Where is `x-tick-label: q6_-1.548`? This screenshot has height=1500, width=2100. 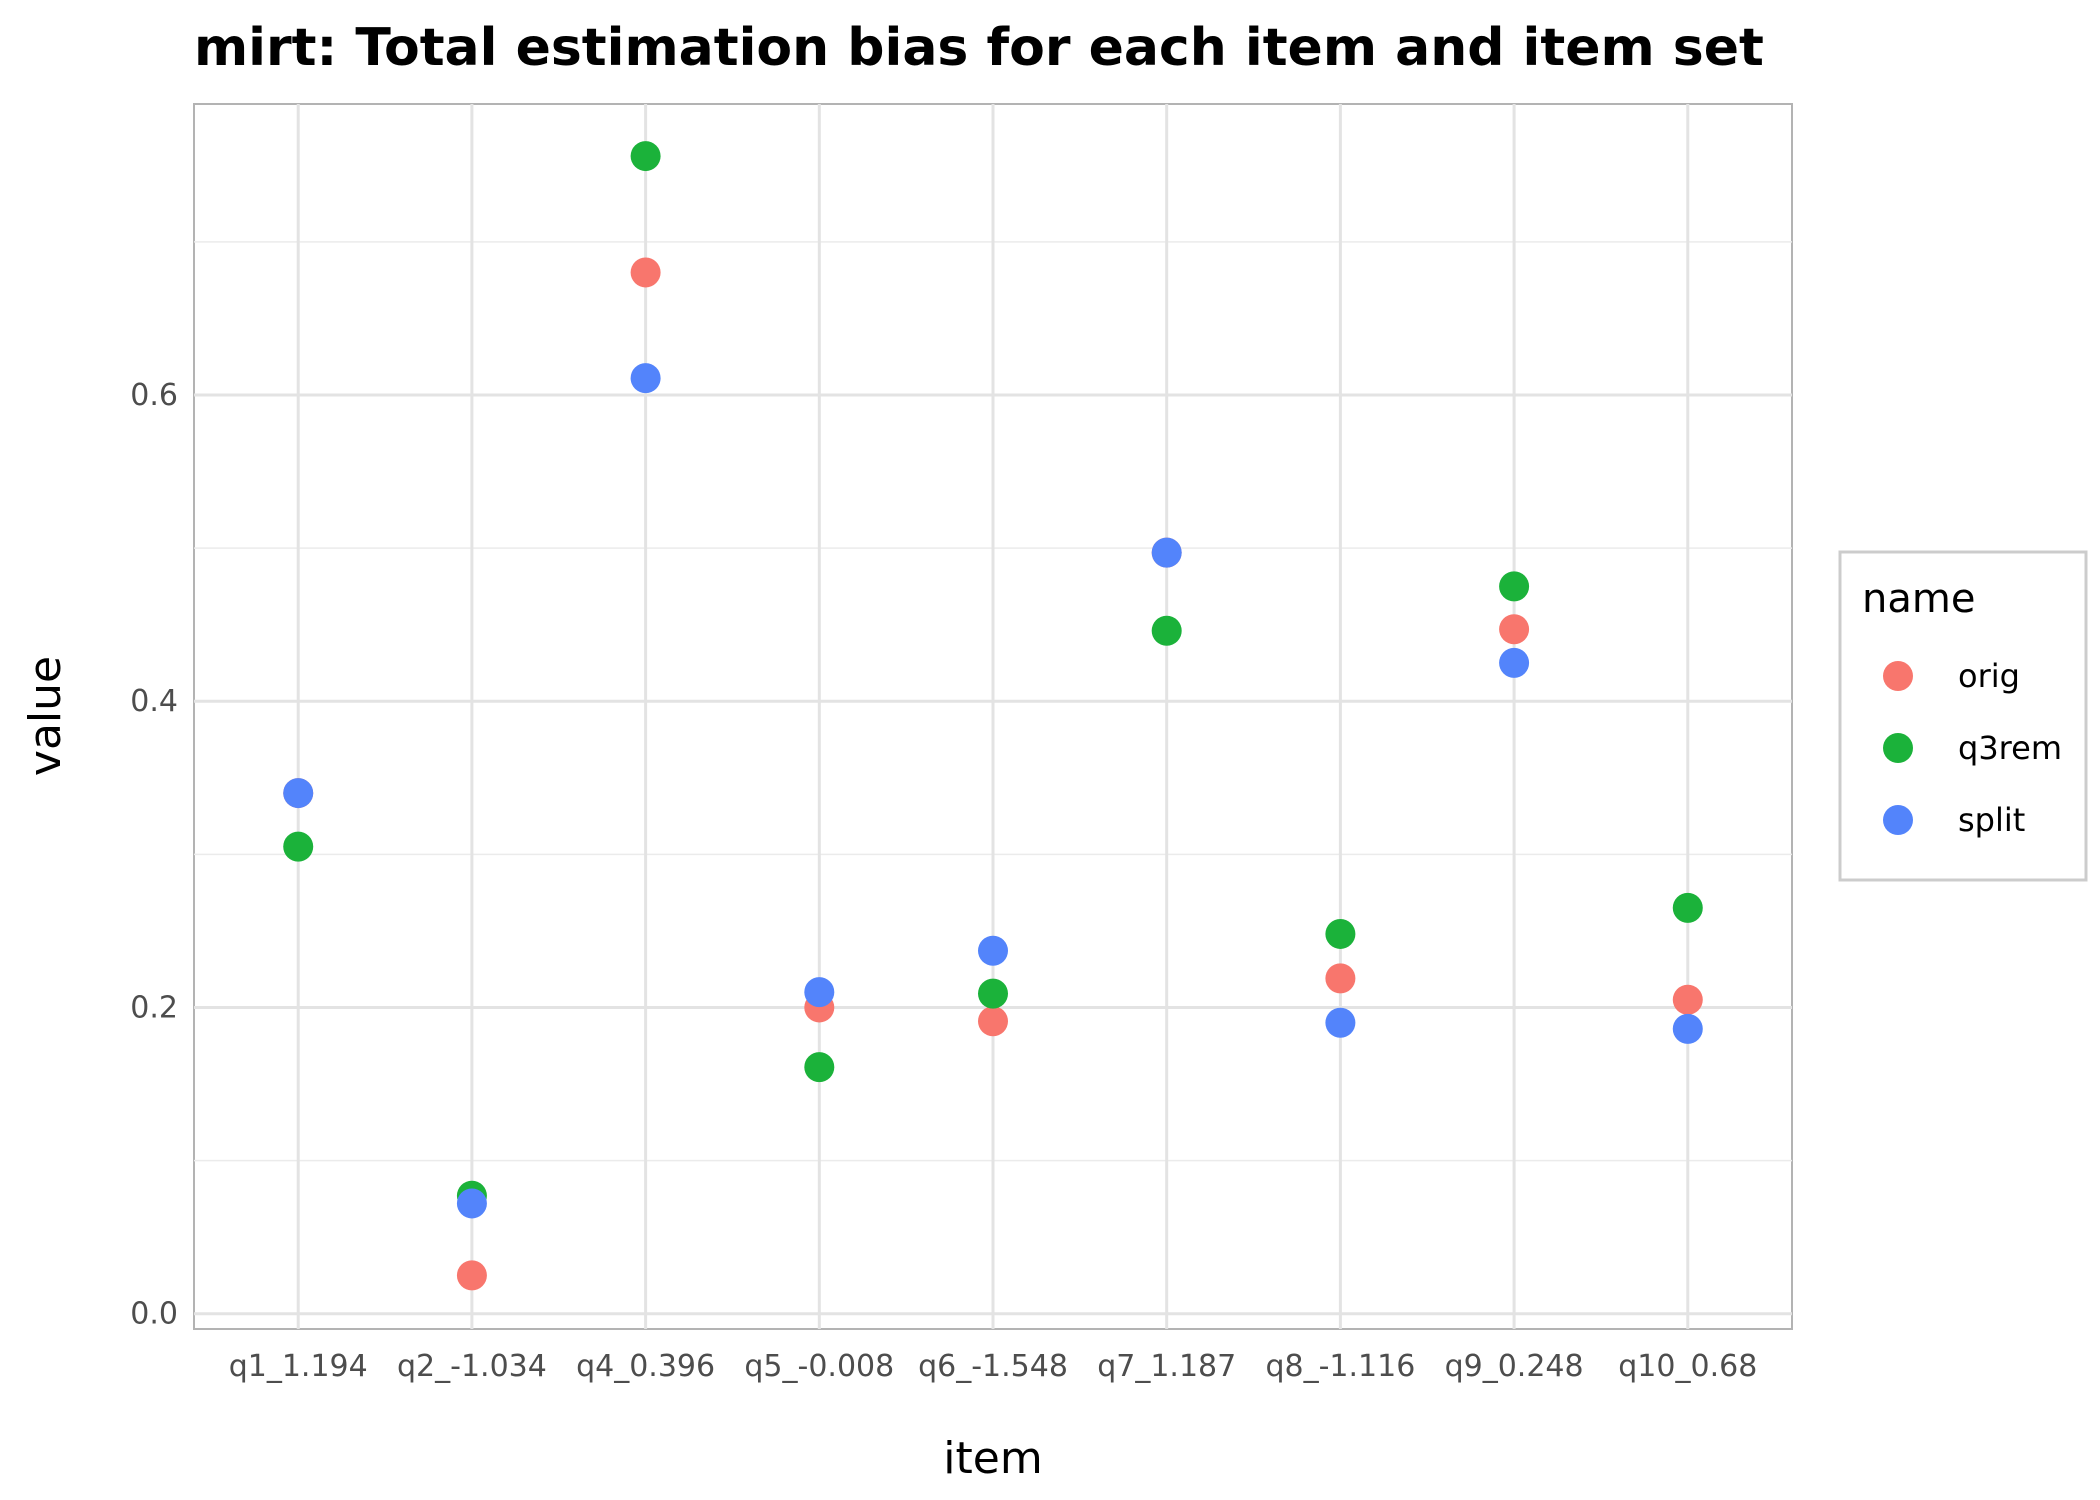
x-tick-label: q6_-1.548 is located at coordinates (993, 1366).